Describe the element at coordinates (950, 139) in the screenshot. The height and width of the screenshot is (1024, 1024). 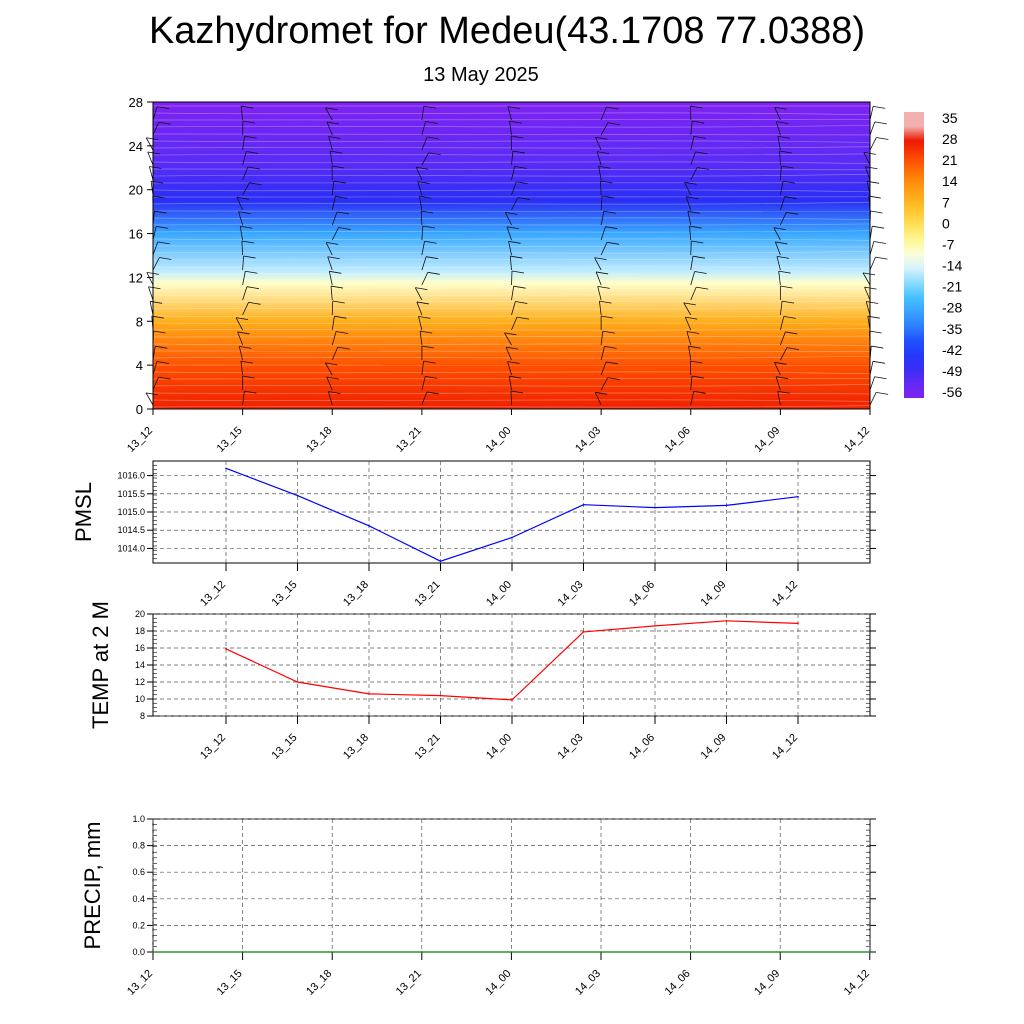
I see `colorbar-label: 28` at that location.